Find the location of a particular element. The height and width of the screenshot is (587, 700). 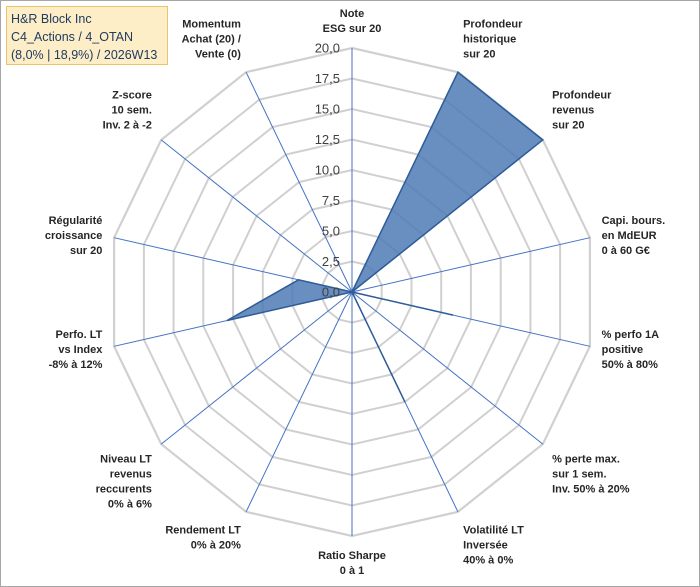

axis-label-line: % perte max. is located at coordinates (586, 460).